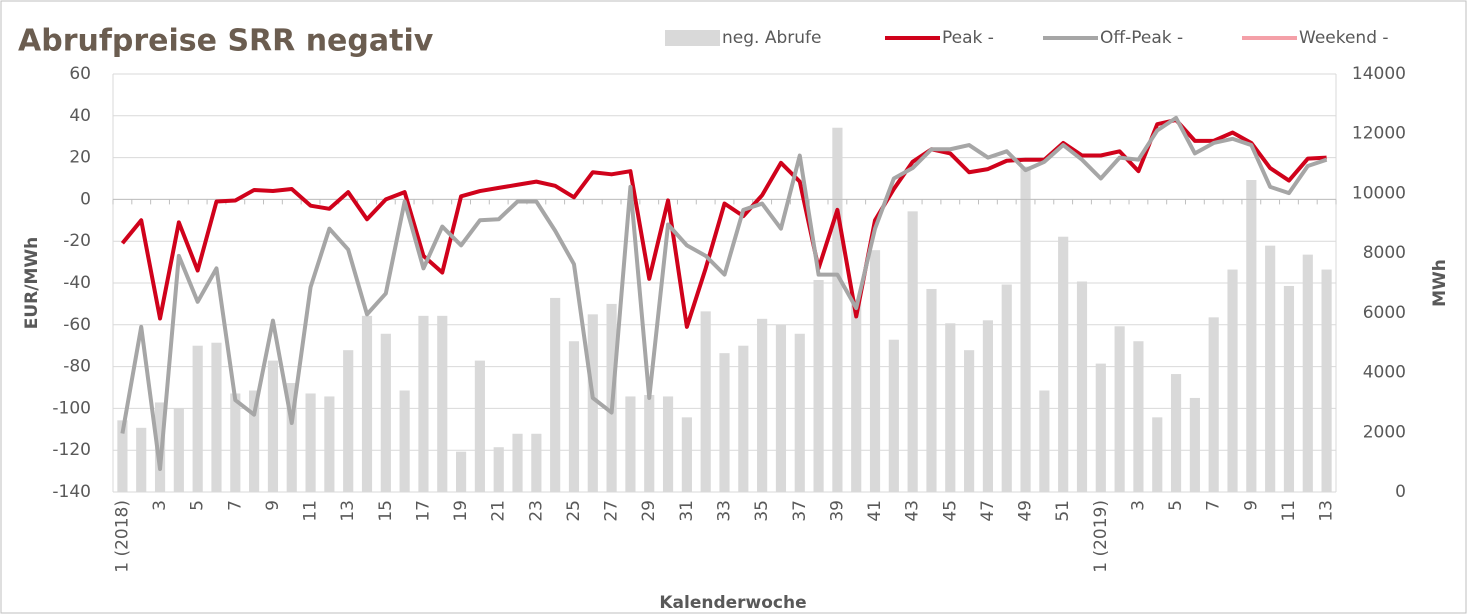 The height and width of the screenshot is (614, 1467). I want to click on y2-axis-label: MWh, so click(1440, 283).